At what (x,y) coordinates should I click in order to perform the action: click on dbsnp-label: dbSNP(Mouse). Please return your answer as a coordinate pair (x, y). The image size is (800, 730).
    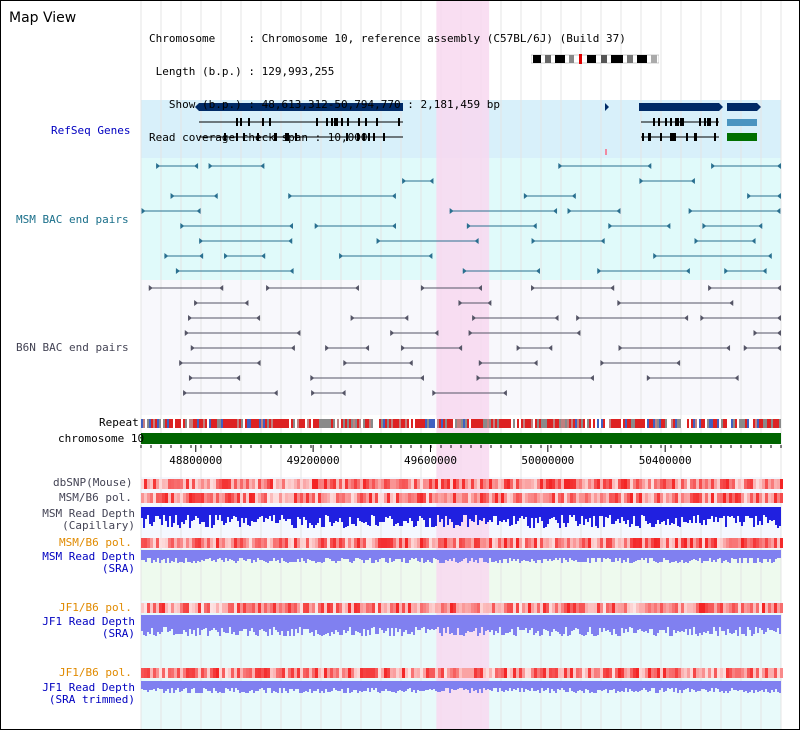
    Looking at the image, I should click on (93, 482).